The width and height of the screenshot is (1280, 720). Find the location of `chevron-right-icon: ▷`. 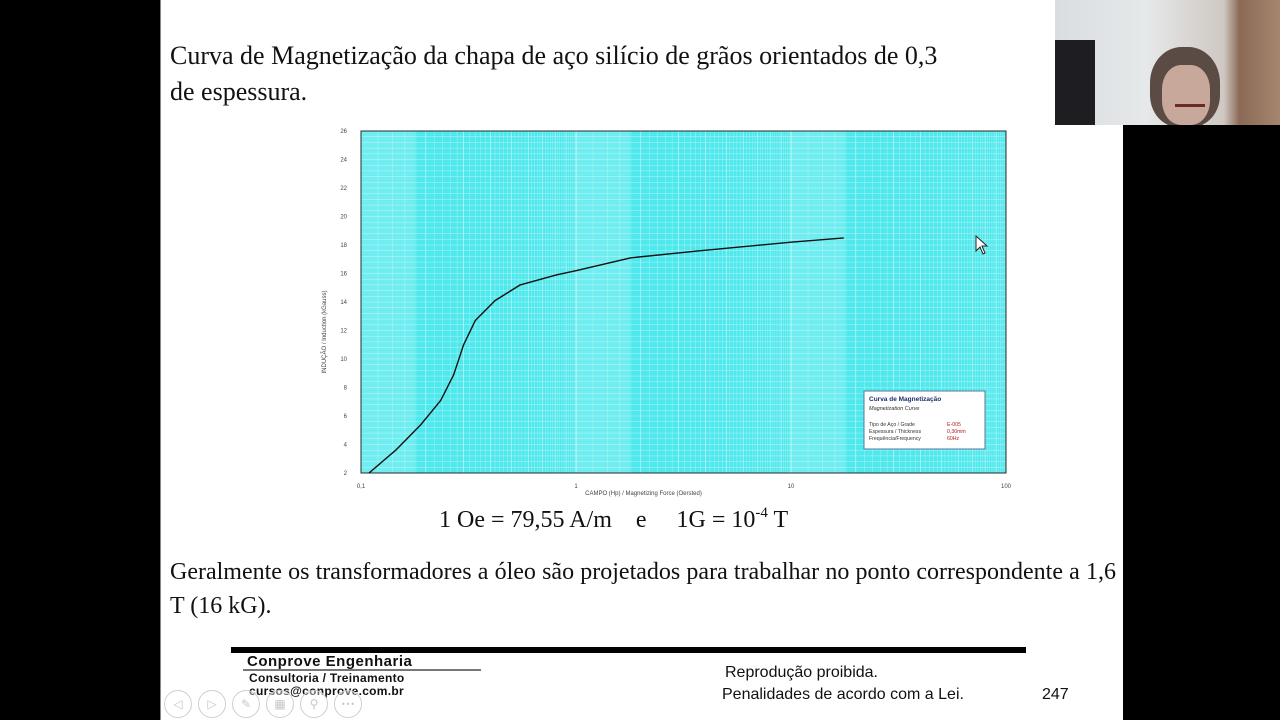

chevron-right-icon: ▷ is located at coordinates (212, 704).